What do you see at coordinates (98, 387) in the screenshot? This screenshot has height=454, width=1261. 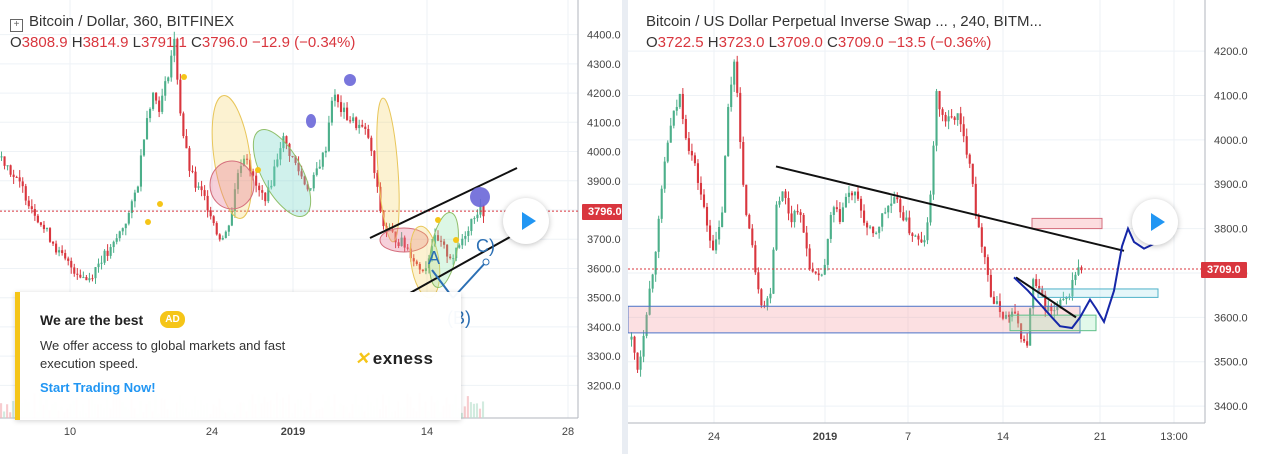 I see `ad-cta-link: Start Trading Now!` at bounding box center [98, 387].